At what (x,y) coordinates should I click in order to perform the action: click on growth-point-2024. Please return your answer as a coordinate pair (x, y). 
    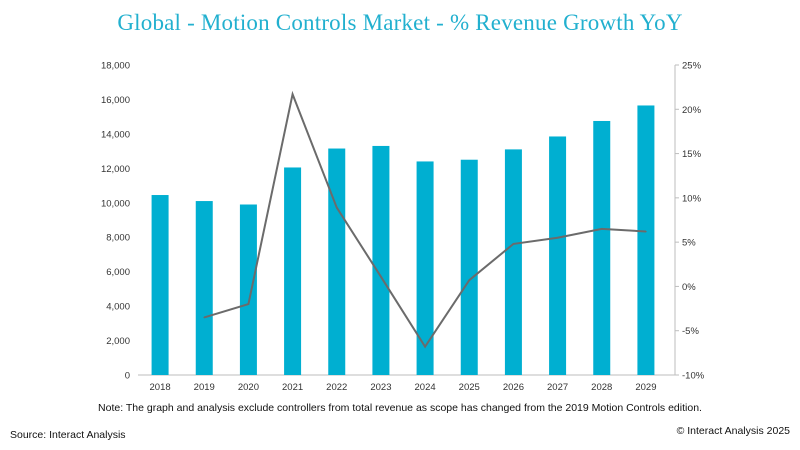
    Looking at the image, I should click on (425, 346).